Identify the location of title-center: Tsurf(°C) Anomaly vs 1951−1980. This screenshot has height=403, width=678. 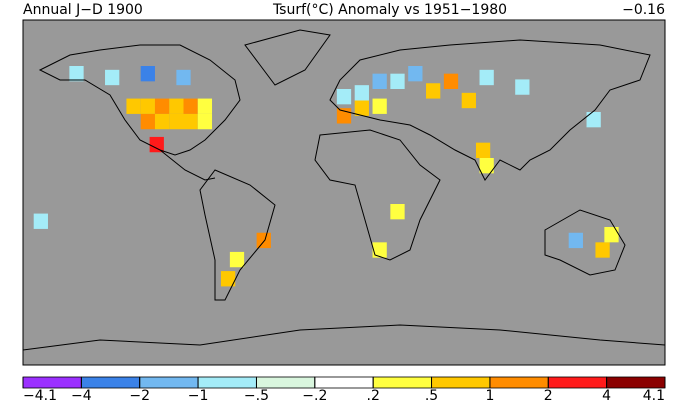
(389, 10).